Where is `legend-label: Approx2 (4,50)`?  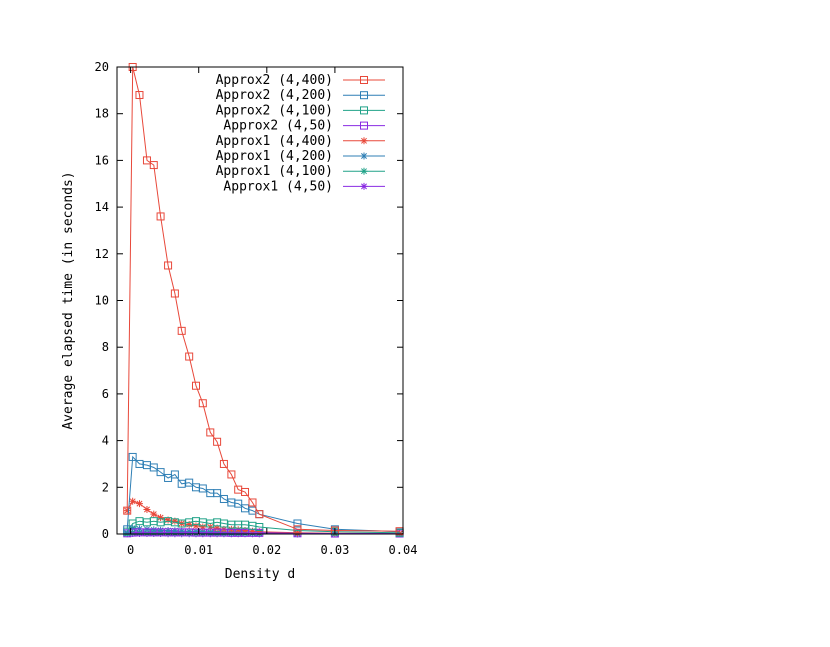
legend-label: Approx2 (4,50) is located at coordinates (278, 126).